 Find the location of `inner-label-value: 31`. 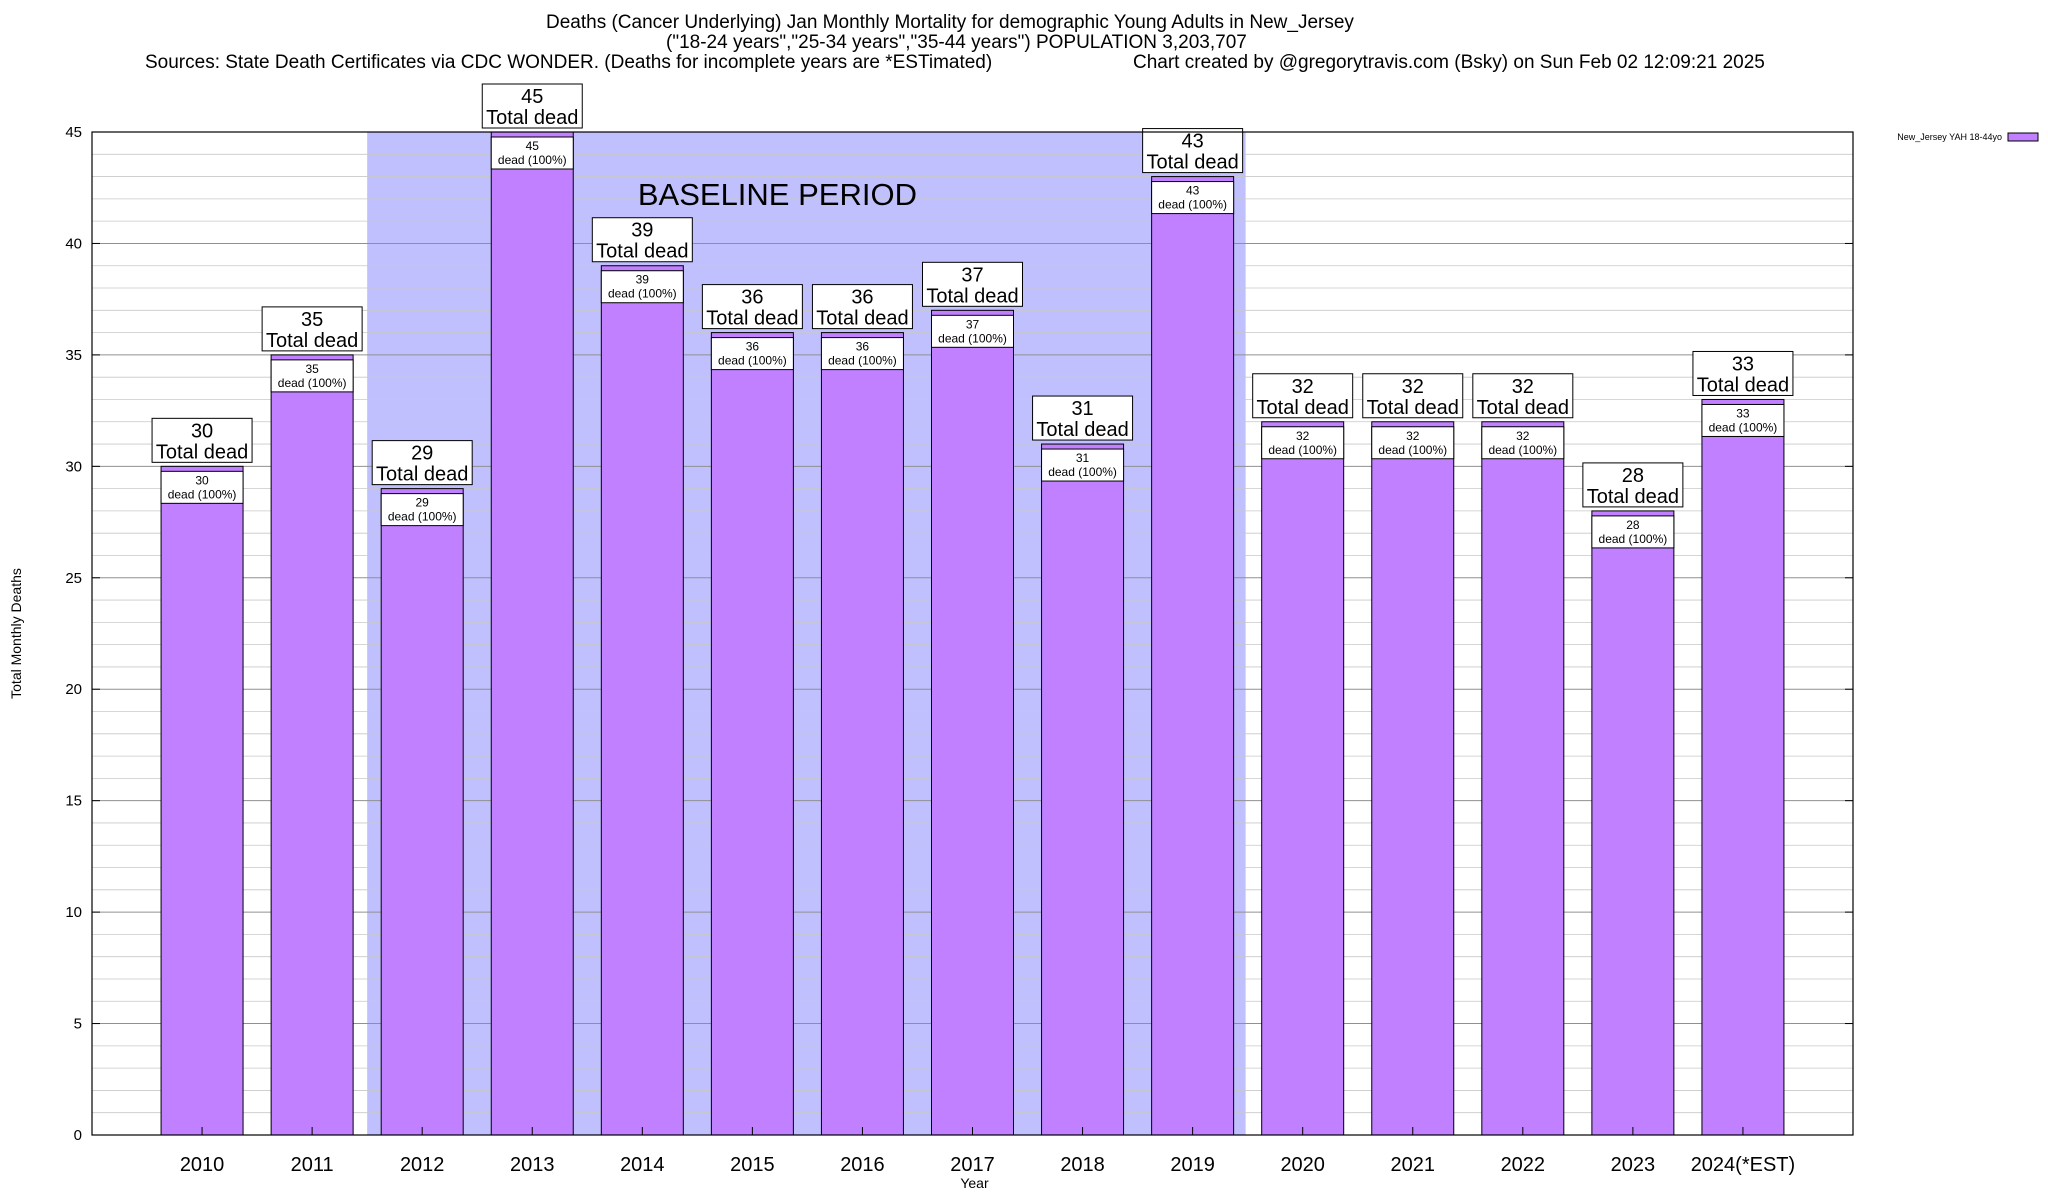

inner-label-value: 31 is located at coordinates (1083, 458).